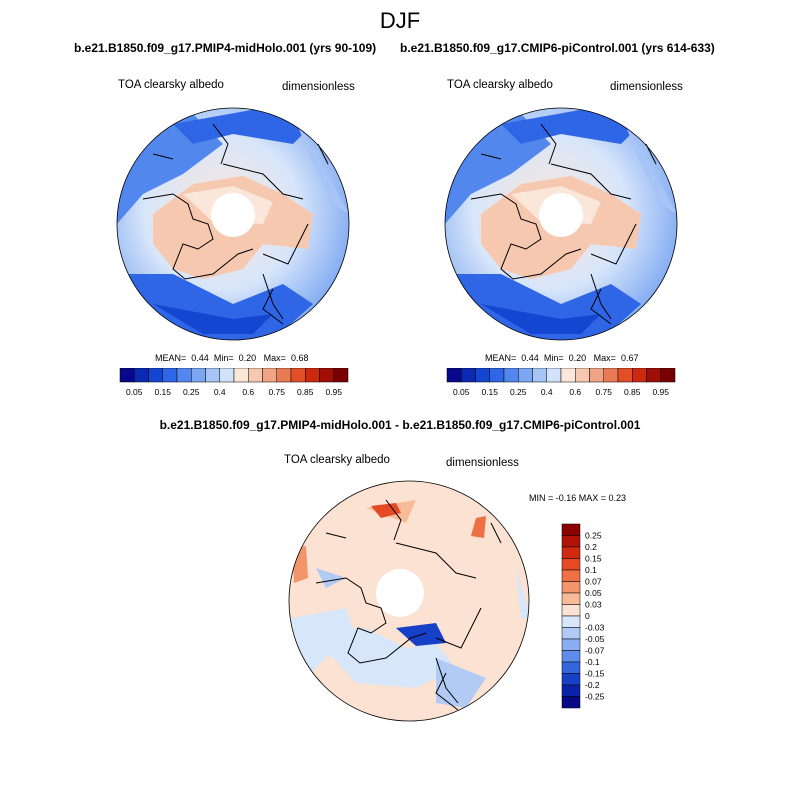 The image size is (800, 800). I want to click on panel-right-stats: MEAN= 0.44 Min= 0.20 Max= 0.67, so click(562, 358).